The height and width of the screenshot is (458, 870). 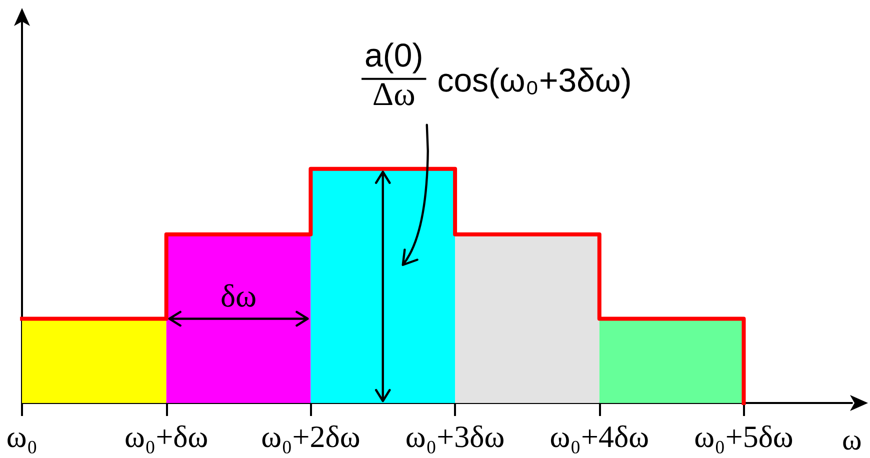 What do you see at coordinates (310, 436) in the screenshot?
I see `x-tick-label: ω₀+2δω` at bounding box center [310, 436].